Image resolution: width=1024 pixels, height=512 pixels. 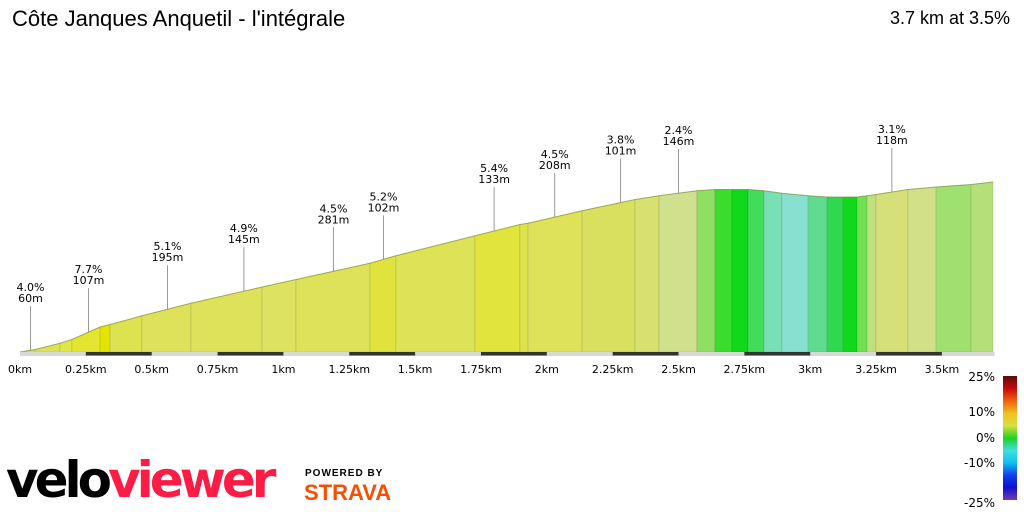 What do you see at coordinates (244, 228) in the screenshot?
I see `annotation-grade: 4.9%` at bounding box center [244, 228].